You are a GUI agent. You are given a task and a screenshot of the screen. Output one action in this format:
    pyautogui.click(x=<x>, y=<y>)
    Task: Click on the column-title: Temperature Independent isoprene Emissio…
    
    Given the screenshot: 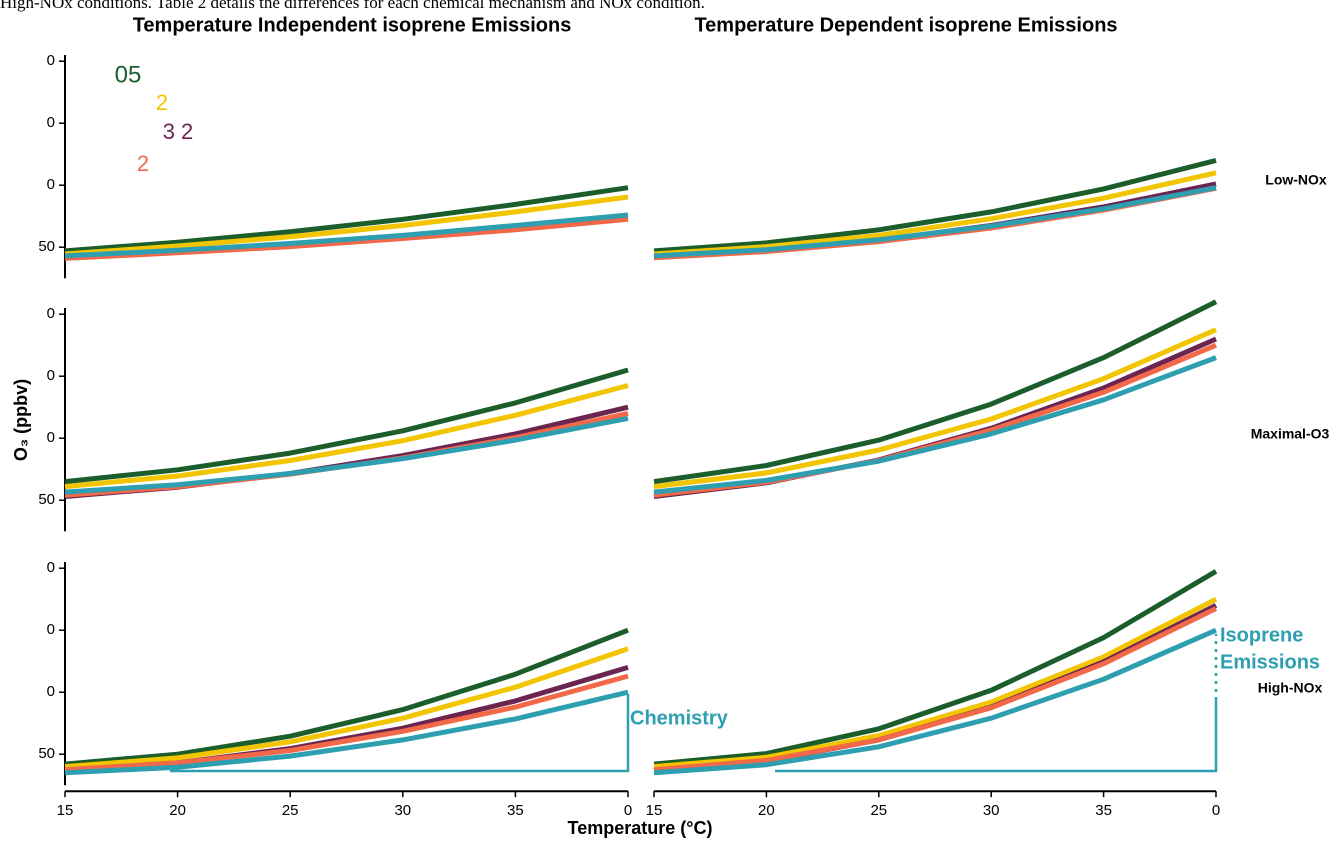 What is the action you would take?
    pyautogui.click(x=352, y=25)
    